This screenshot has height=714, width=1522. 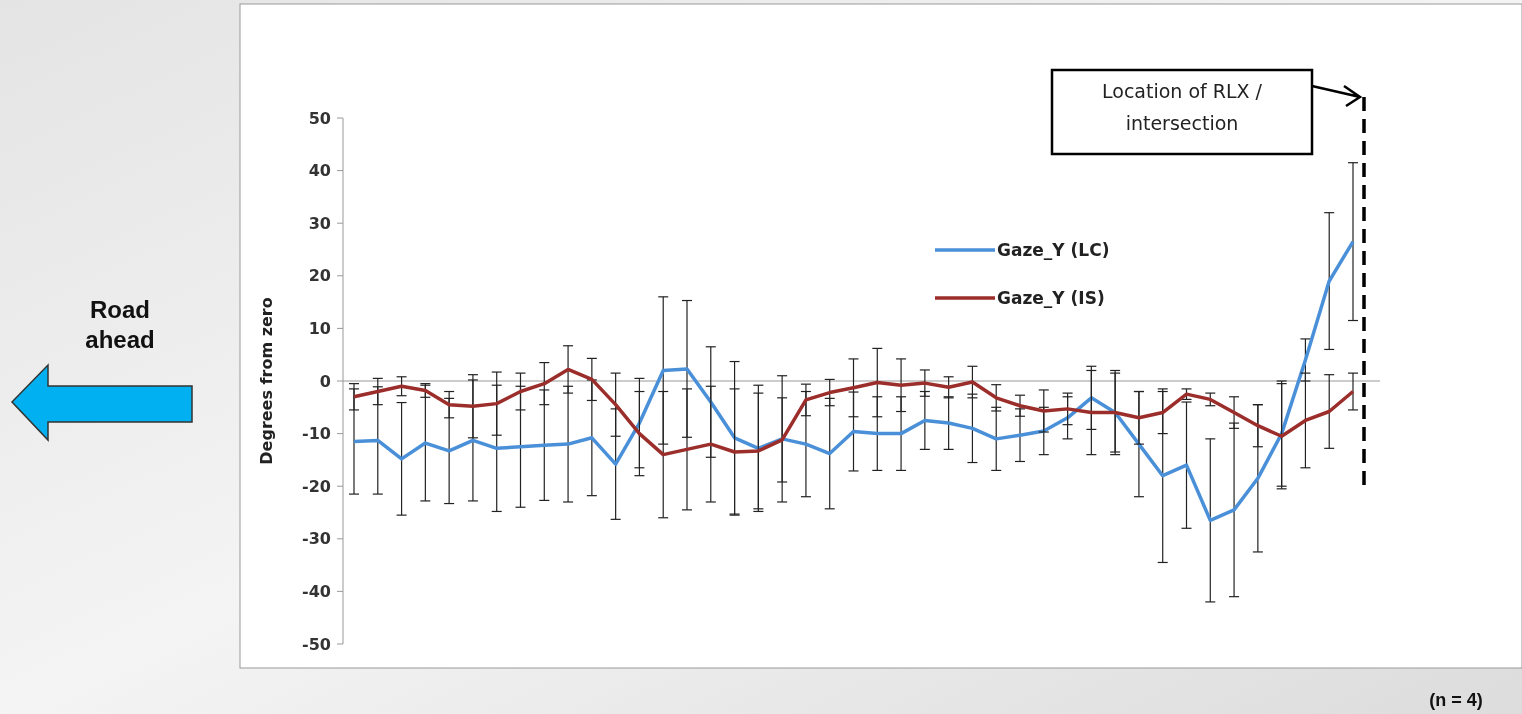 What do you see at coordinates (319, 276) in the screenshot?
I see `y-tick-label: 20` at bounding box center [319, 276].